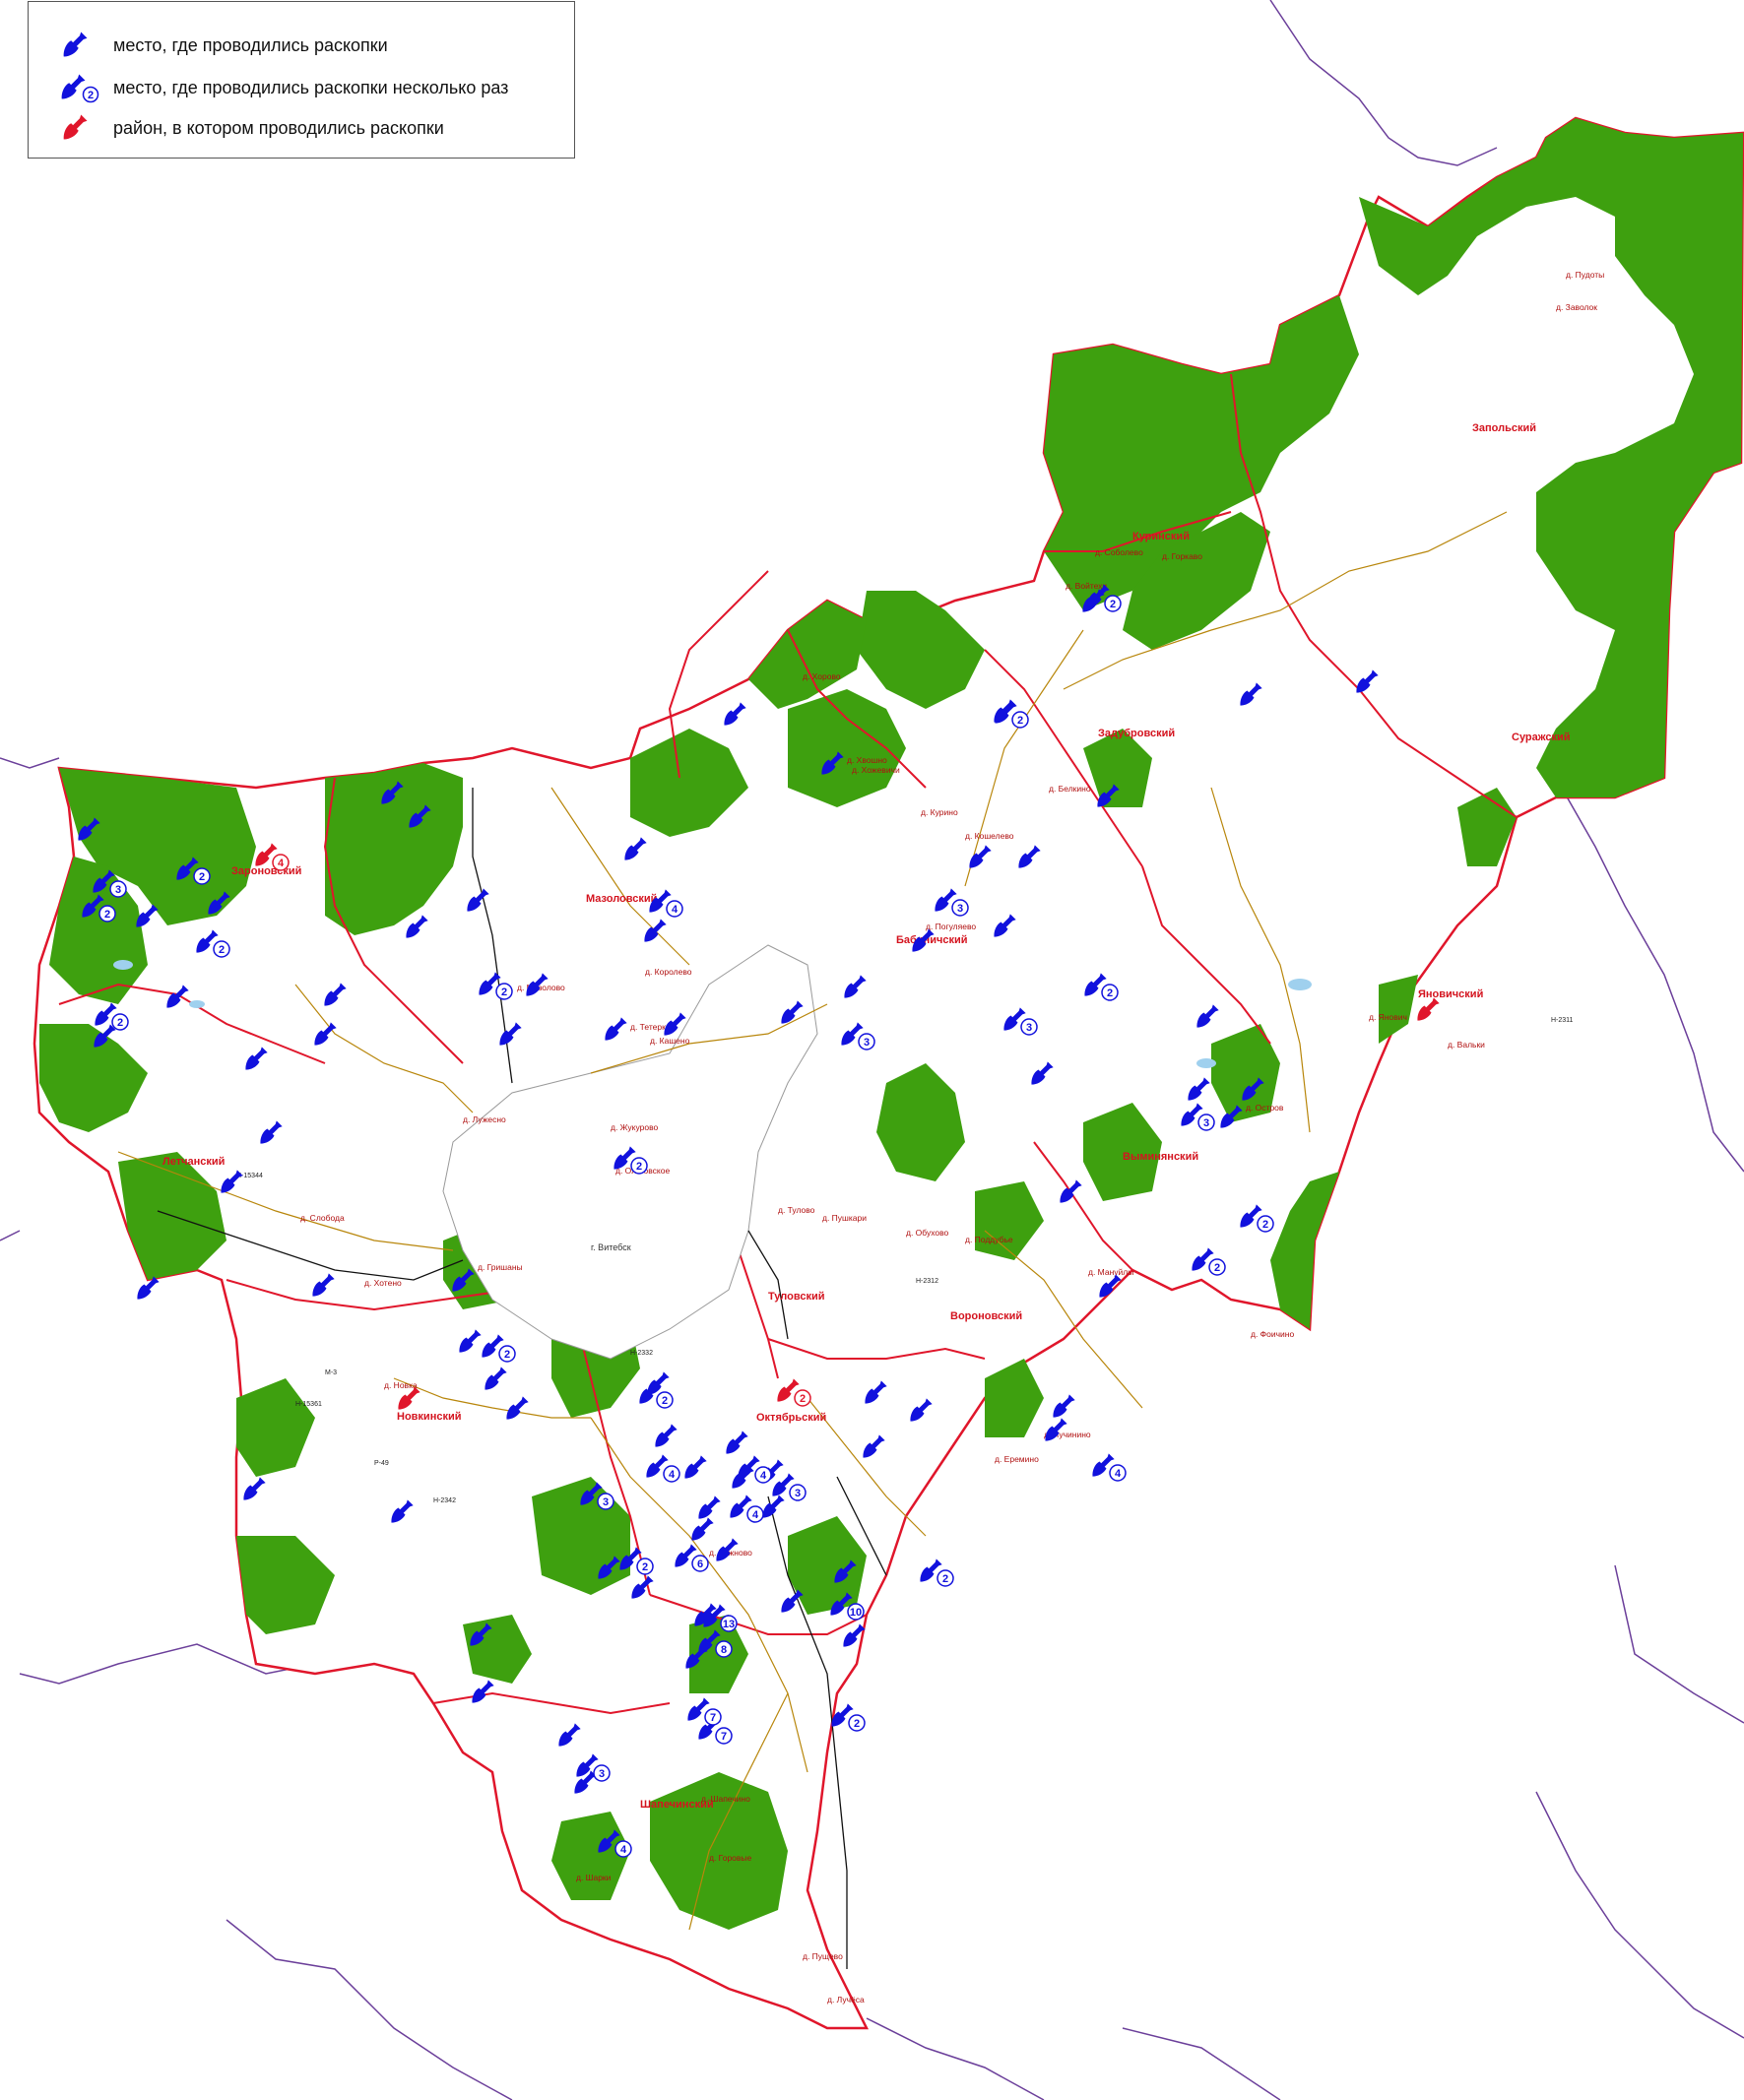 The height and width of the screenshot is (2100, 1744). Describe the element at coordinates (1451, 994) in the screenshot. I see `district-label: Яновичский` at that location.